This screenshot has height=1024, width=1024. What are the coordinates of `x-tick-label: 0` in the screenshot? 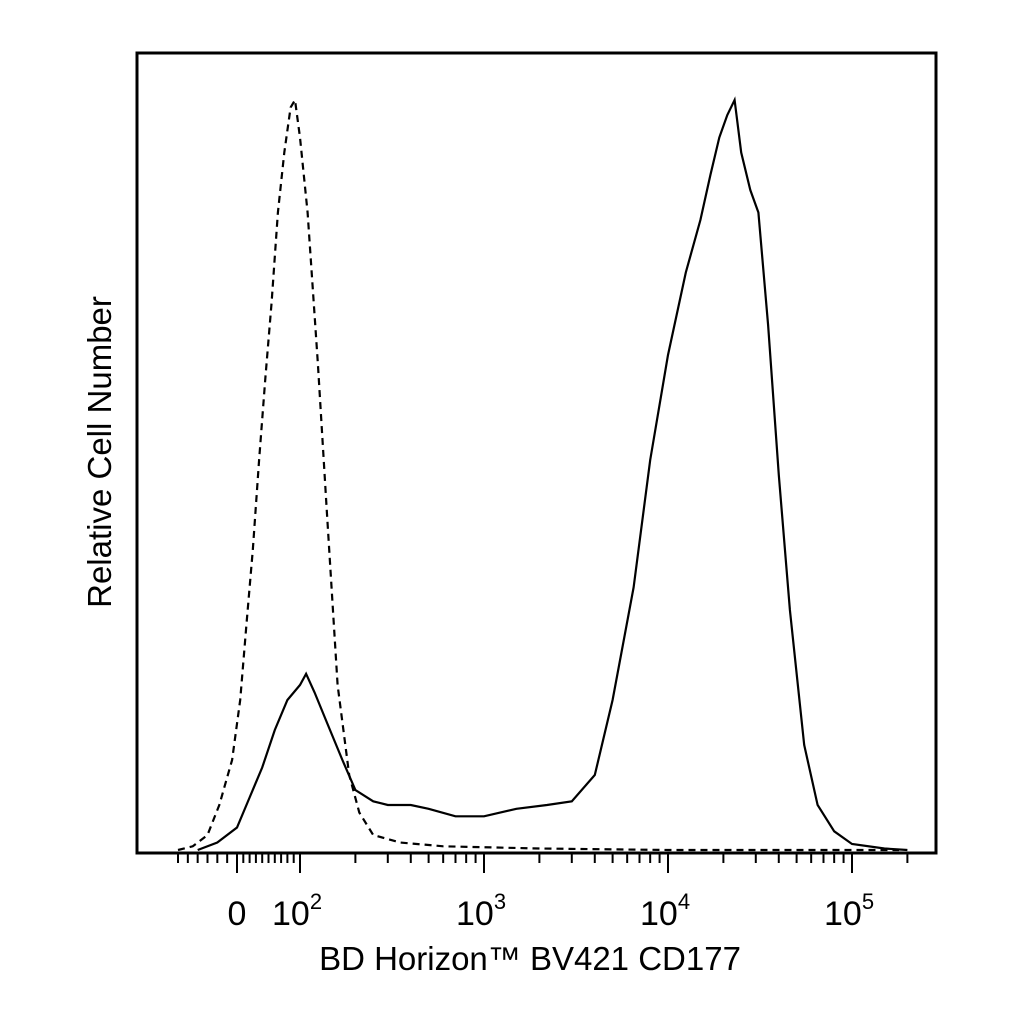 It's located at (237, 914).